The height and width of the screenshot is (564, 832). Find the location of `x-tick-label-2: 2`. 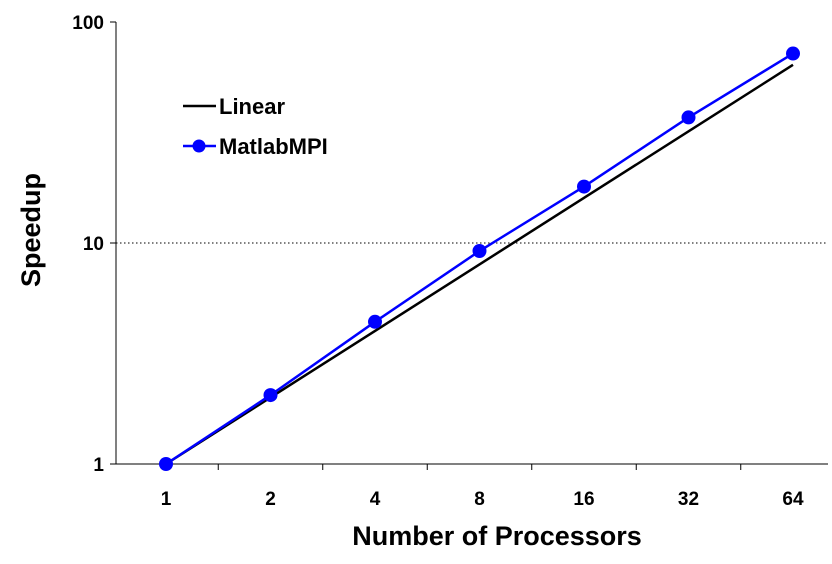

x-tick-label-2: 2 is located at coordinates (270, 499).